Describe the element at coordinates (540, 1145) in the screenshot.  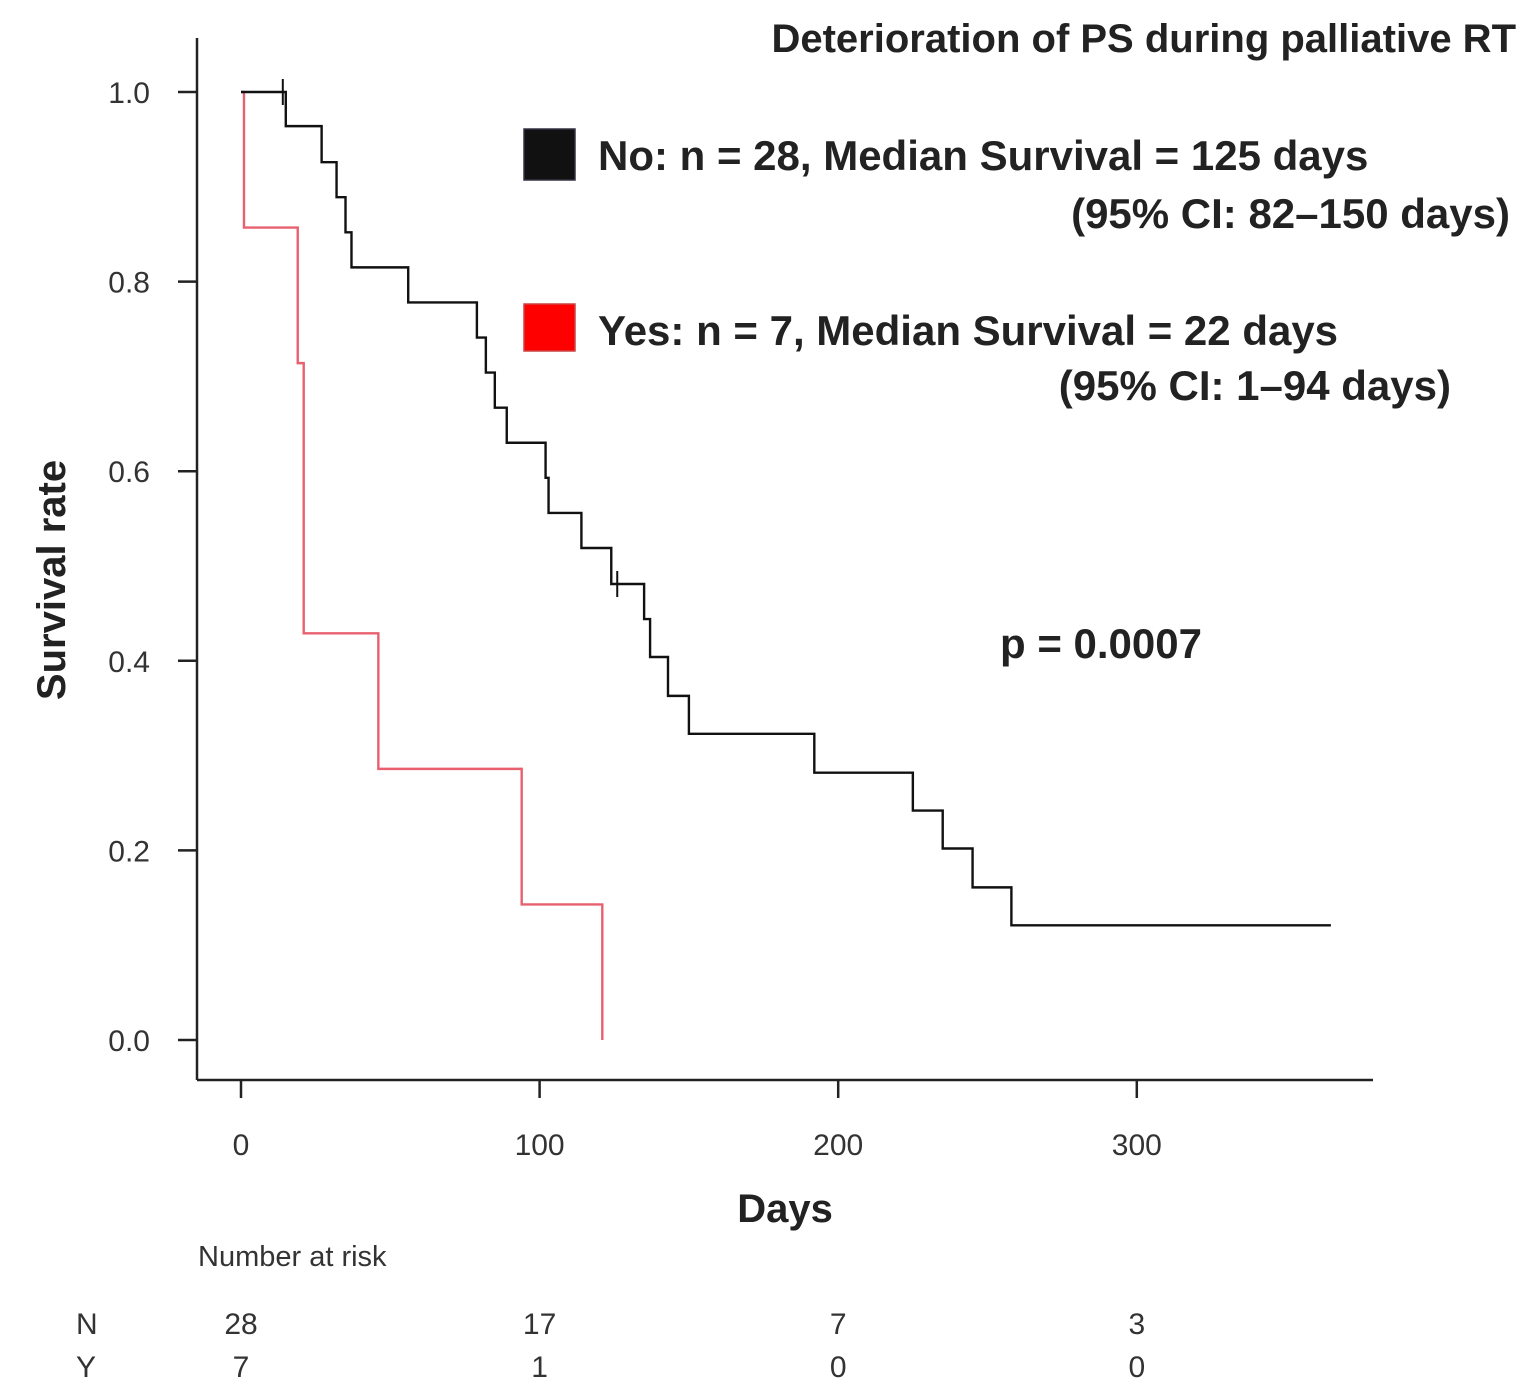
I see `x-tick-label: 100` at that location.